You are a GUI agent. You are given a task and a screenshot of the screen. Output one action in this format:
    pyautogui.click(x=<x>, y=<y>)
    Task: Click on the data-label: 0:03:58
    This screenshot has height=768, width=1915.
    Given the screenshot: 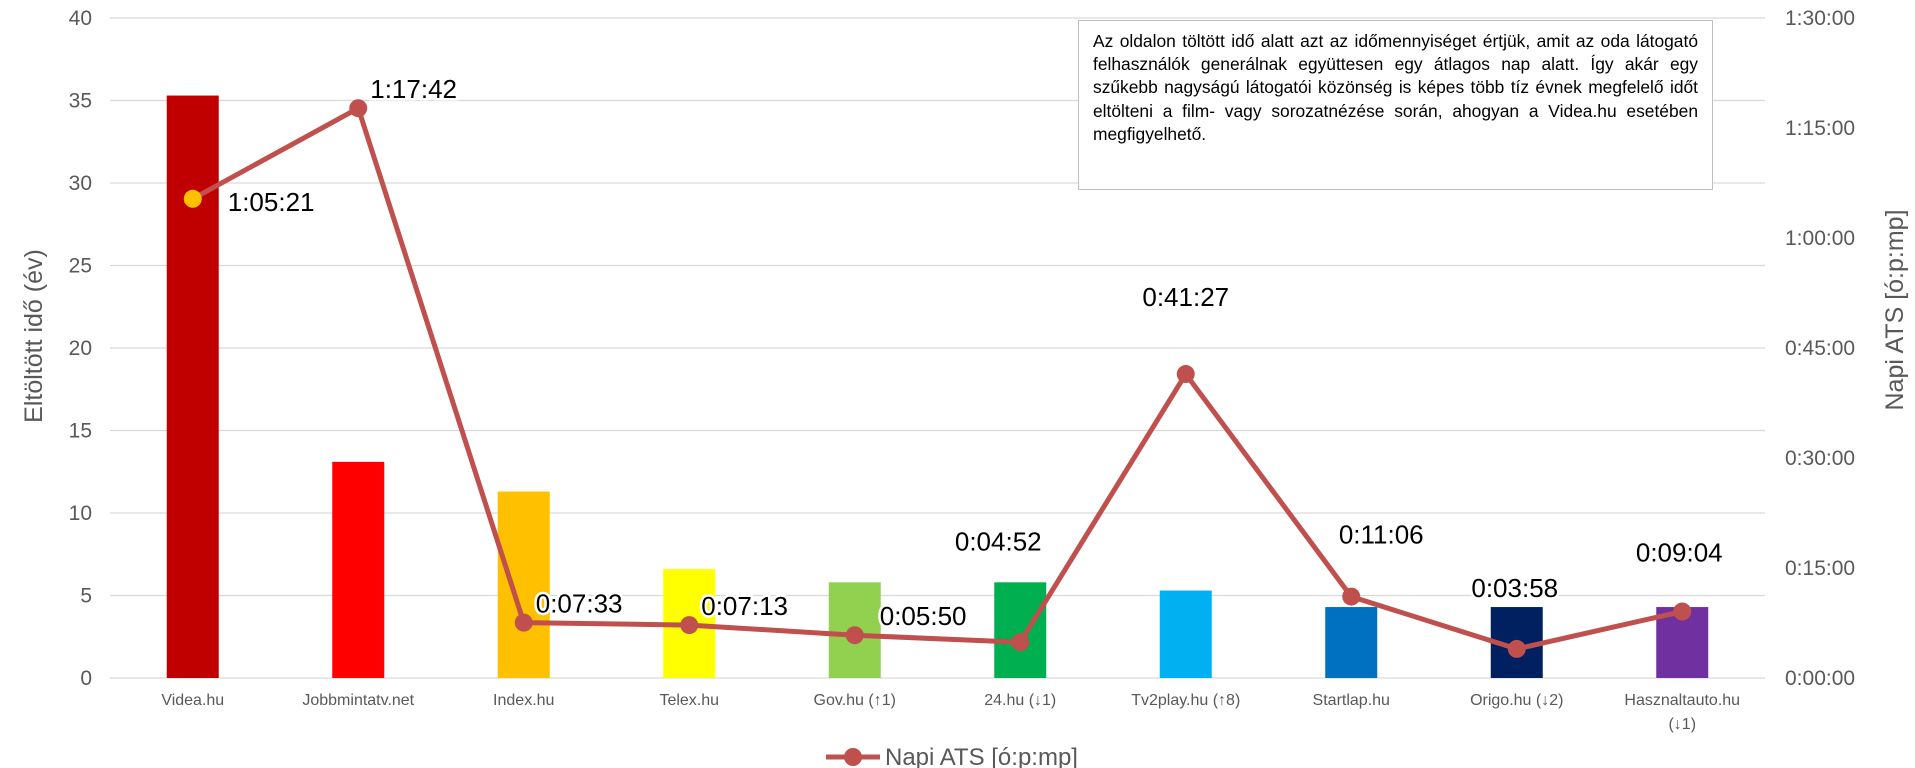 What is the action you would take?
    pyautogui.click(x=1514, y=588)
    